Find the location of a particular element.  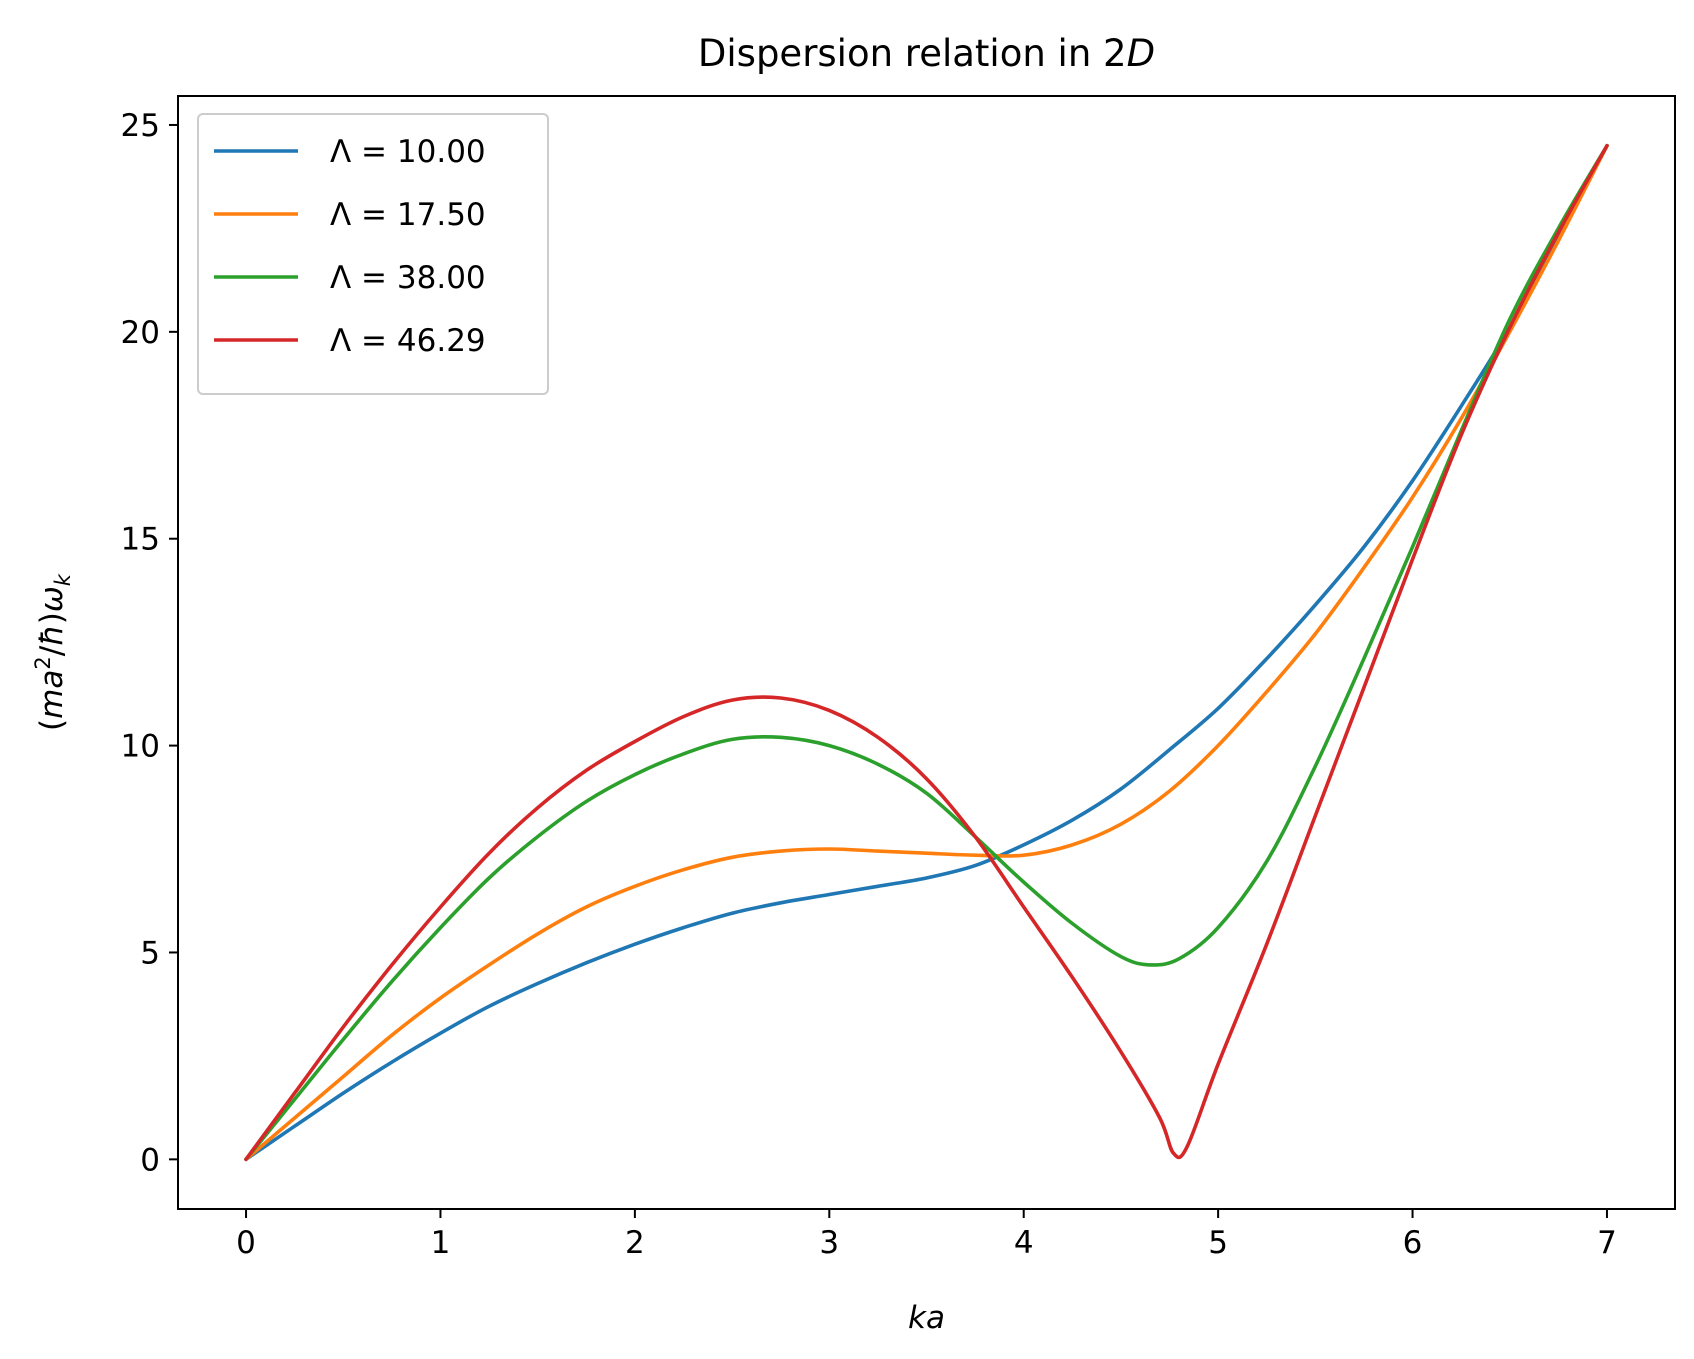

x-tick-label: 6 is located at coordinates (1413, 1243).